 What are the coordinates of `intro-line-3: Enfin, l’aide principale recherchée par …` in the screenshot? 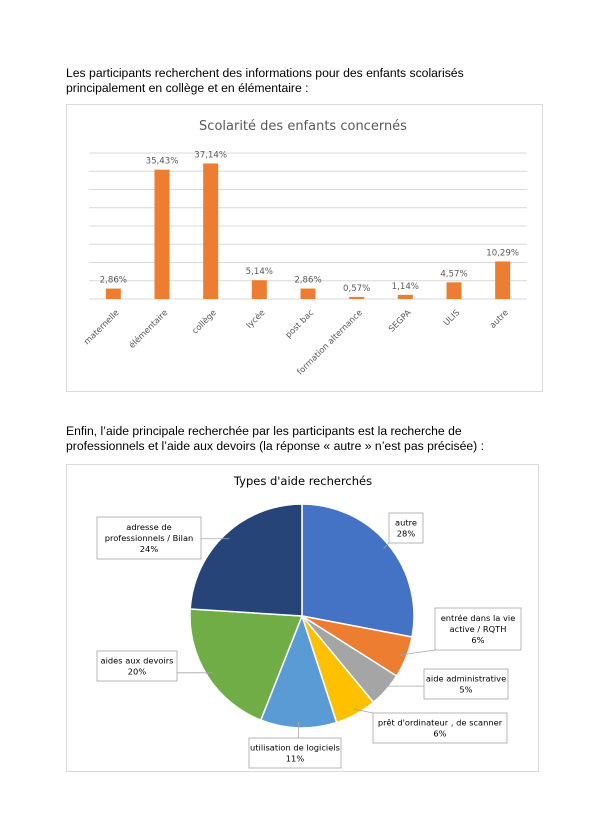 It's located at (264, 431).